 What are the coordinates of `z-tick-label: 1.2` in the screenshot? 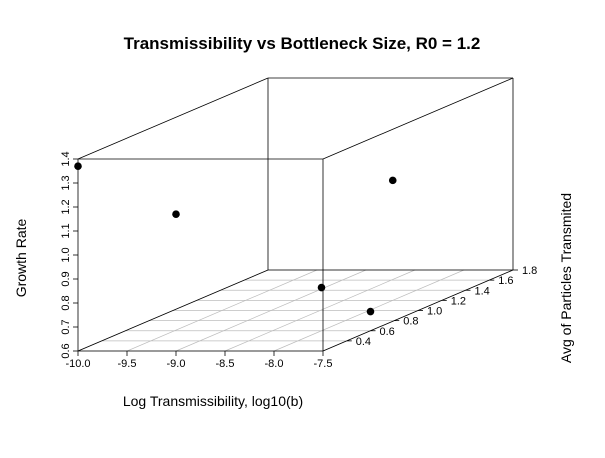 It's located at (66, 206).